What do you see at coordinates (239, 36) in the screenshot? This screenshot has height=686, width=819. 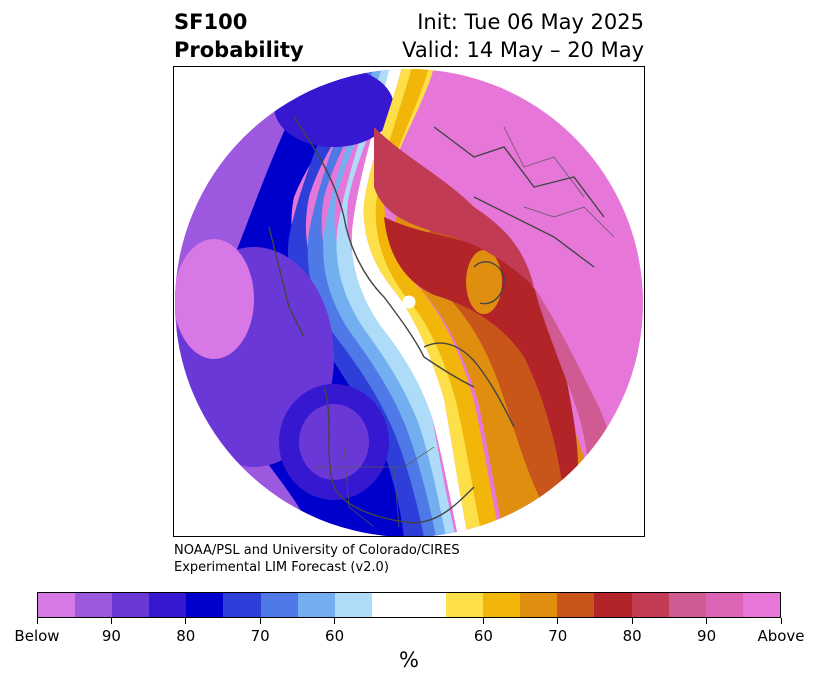 I see `title-left: SF100 Probability` at bounding box center [239, 36].